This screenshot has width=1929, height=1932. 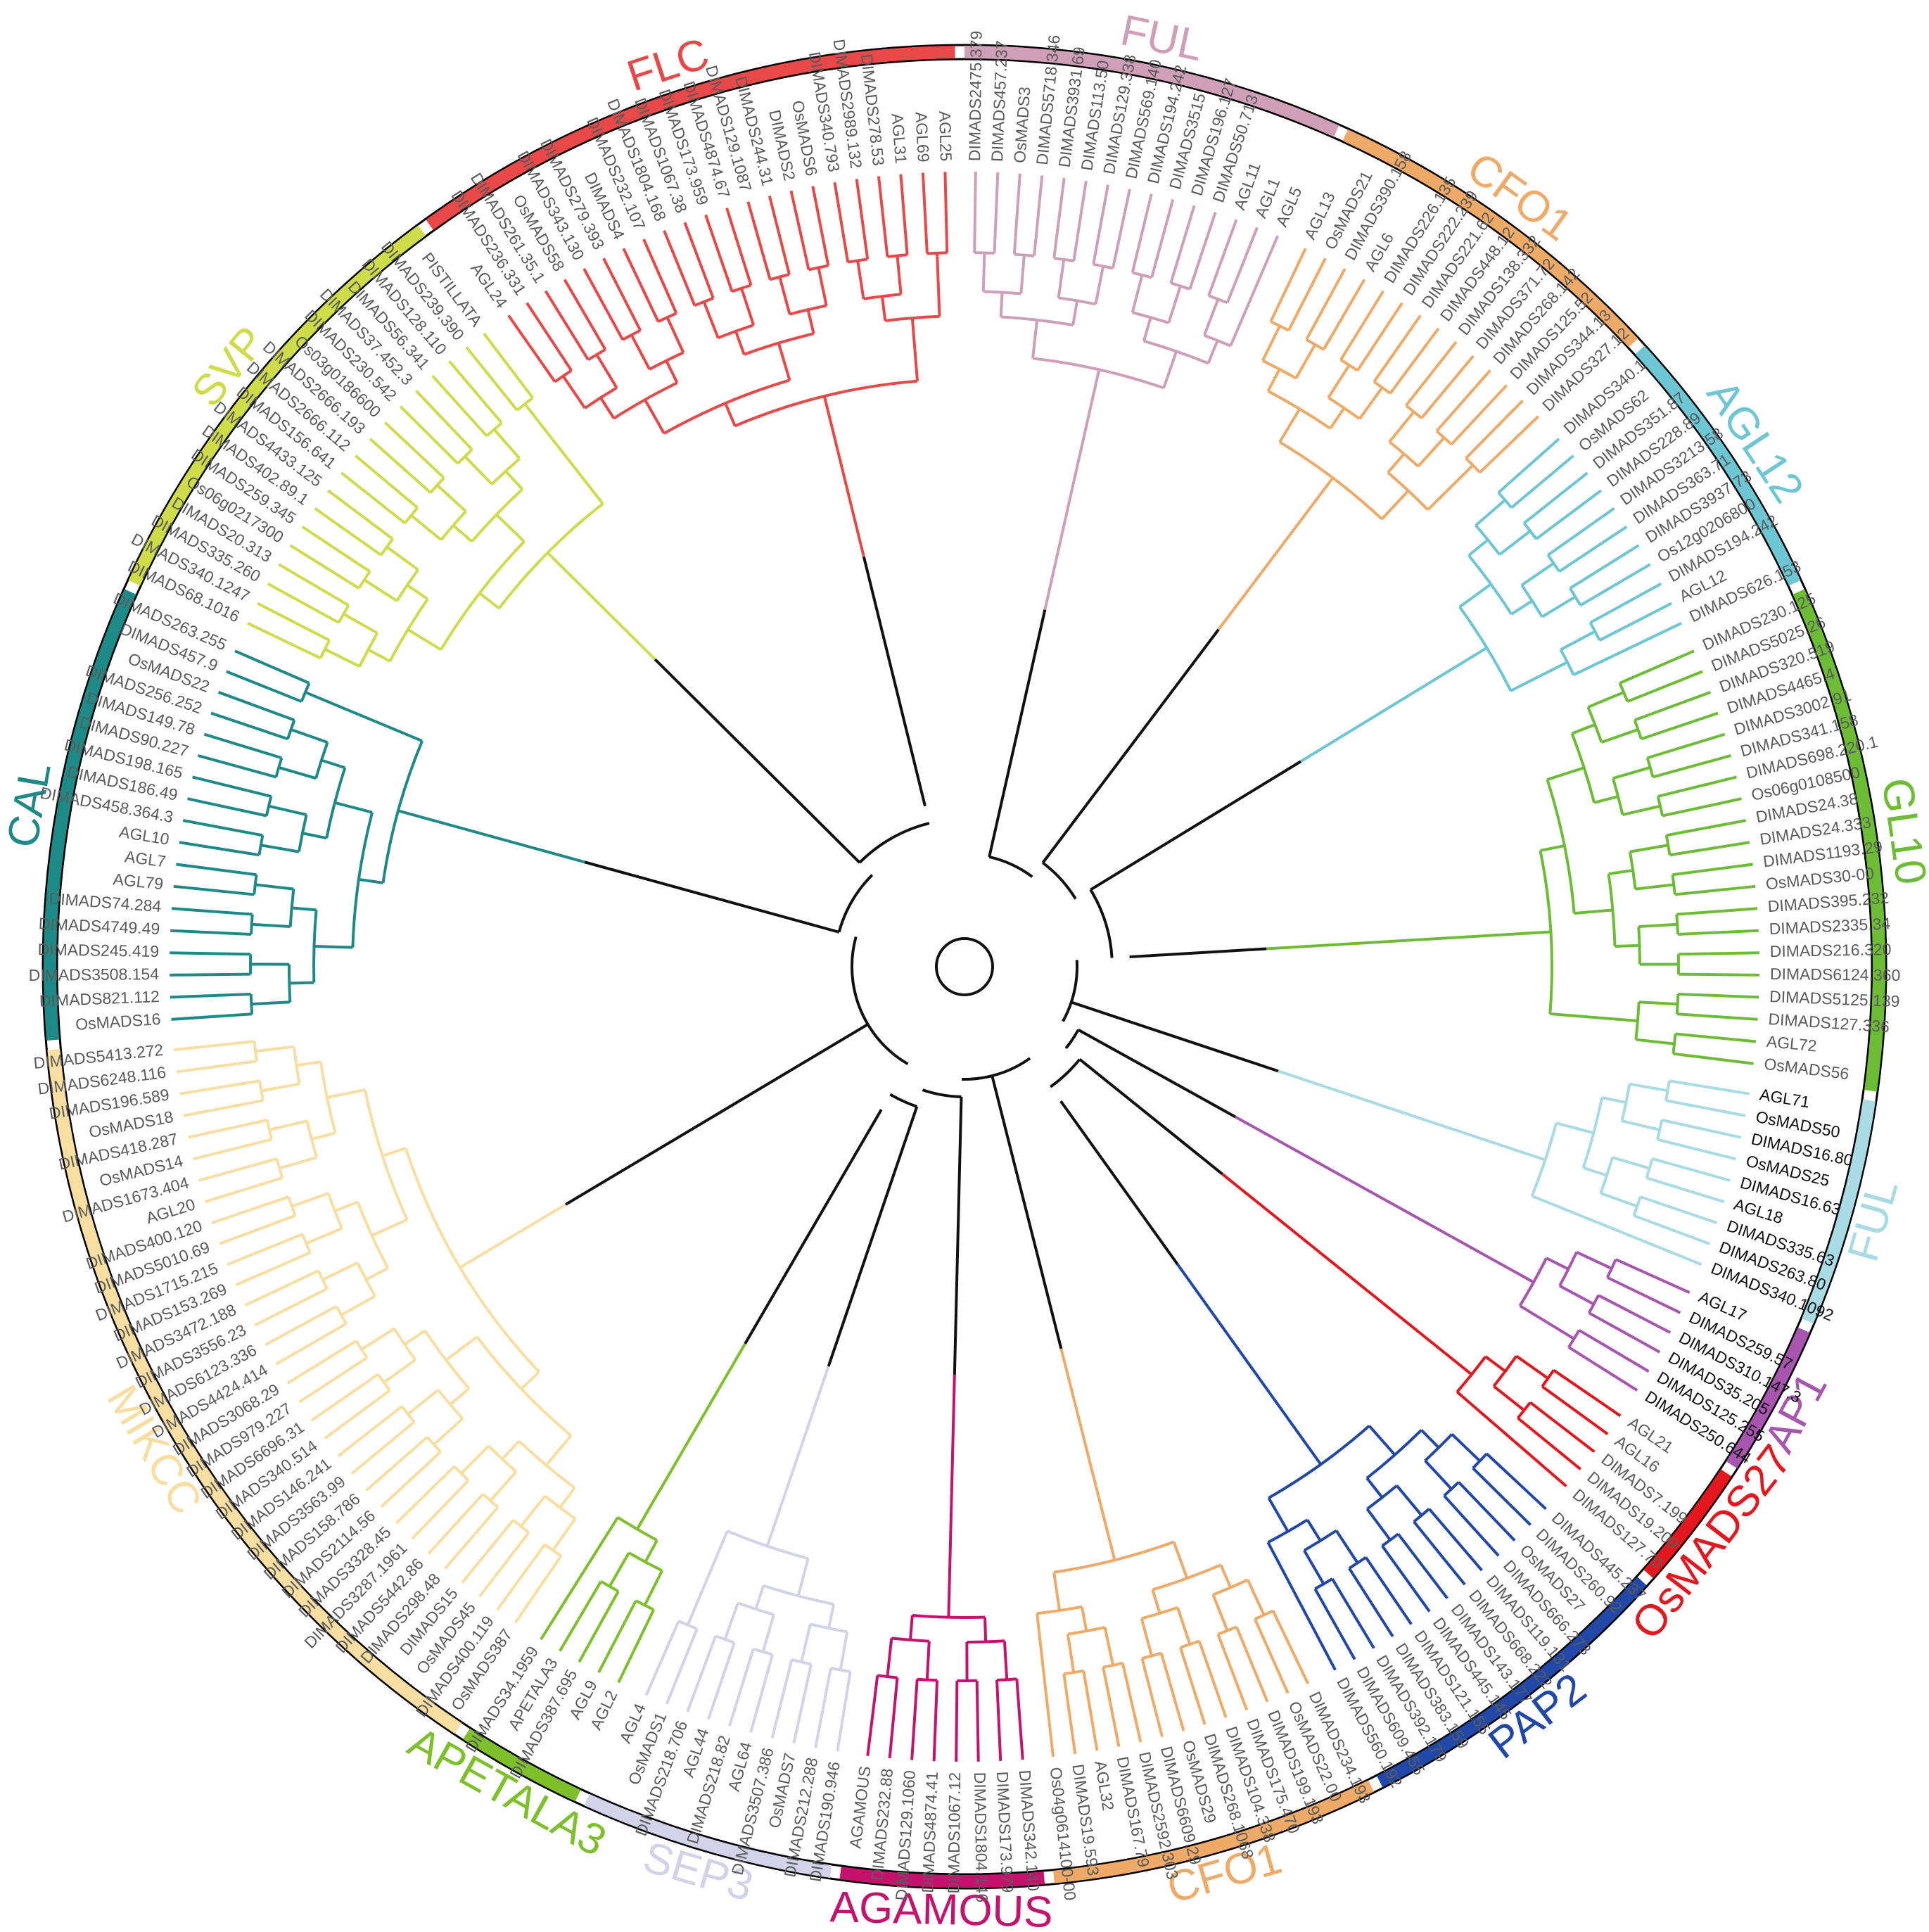 I want to click on leaf-label: AGAMOUS, so click(x=860, y=1808).